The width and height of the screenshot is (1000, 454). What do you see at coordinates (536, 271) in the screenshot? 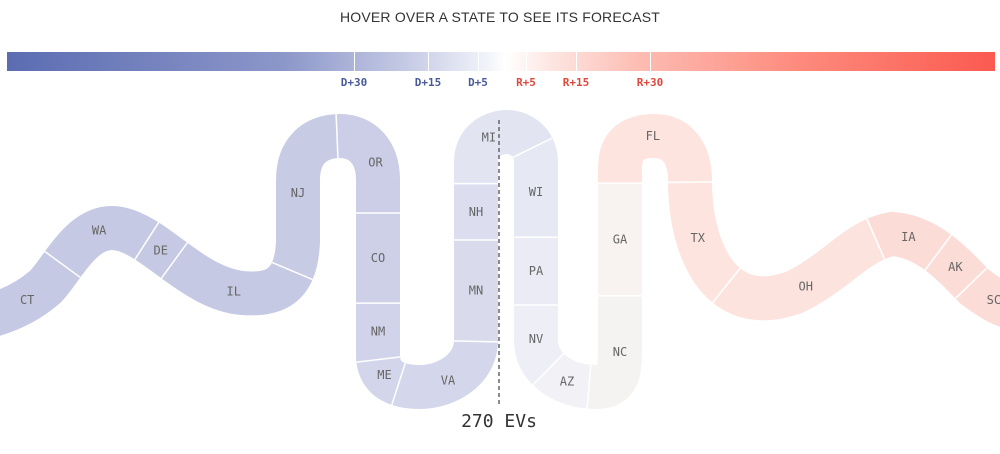
I see `state-label-pa: PA` at bounding box center [536, 271].